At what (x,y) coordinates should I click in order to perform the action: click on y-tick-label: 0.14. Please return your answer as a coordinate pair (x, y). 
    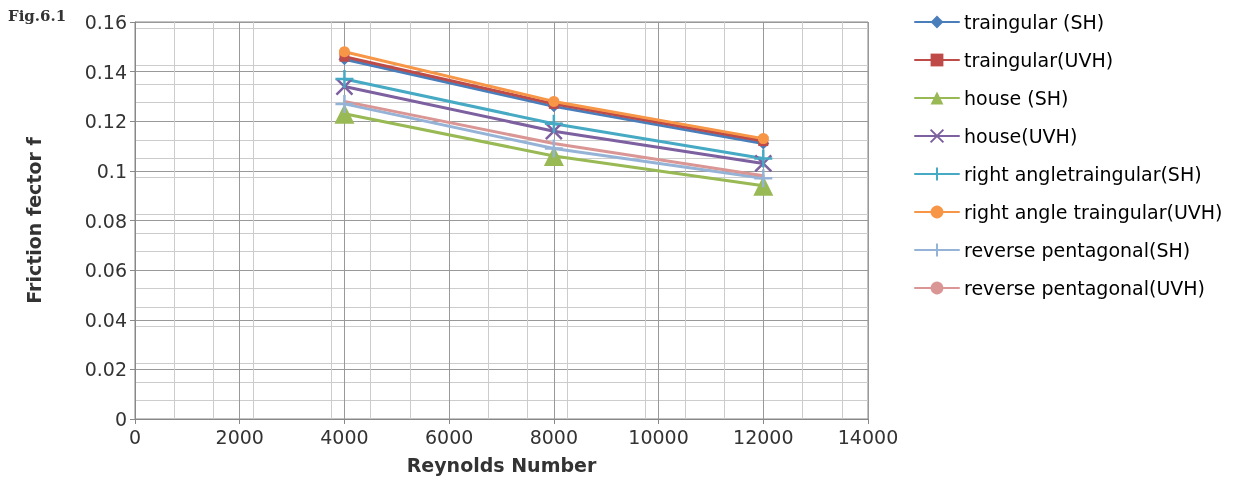
    Looking at the image, I should click on (105, 71).